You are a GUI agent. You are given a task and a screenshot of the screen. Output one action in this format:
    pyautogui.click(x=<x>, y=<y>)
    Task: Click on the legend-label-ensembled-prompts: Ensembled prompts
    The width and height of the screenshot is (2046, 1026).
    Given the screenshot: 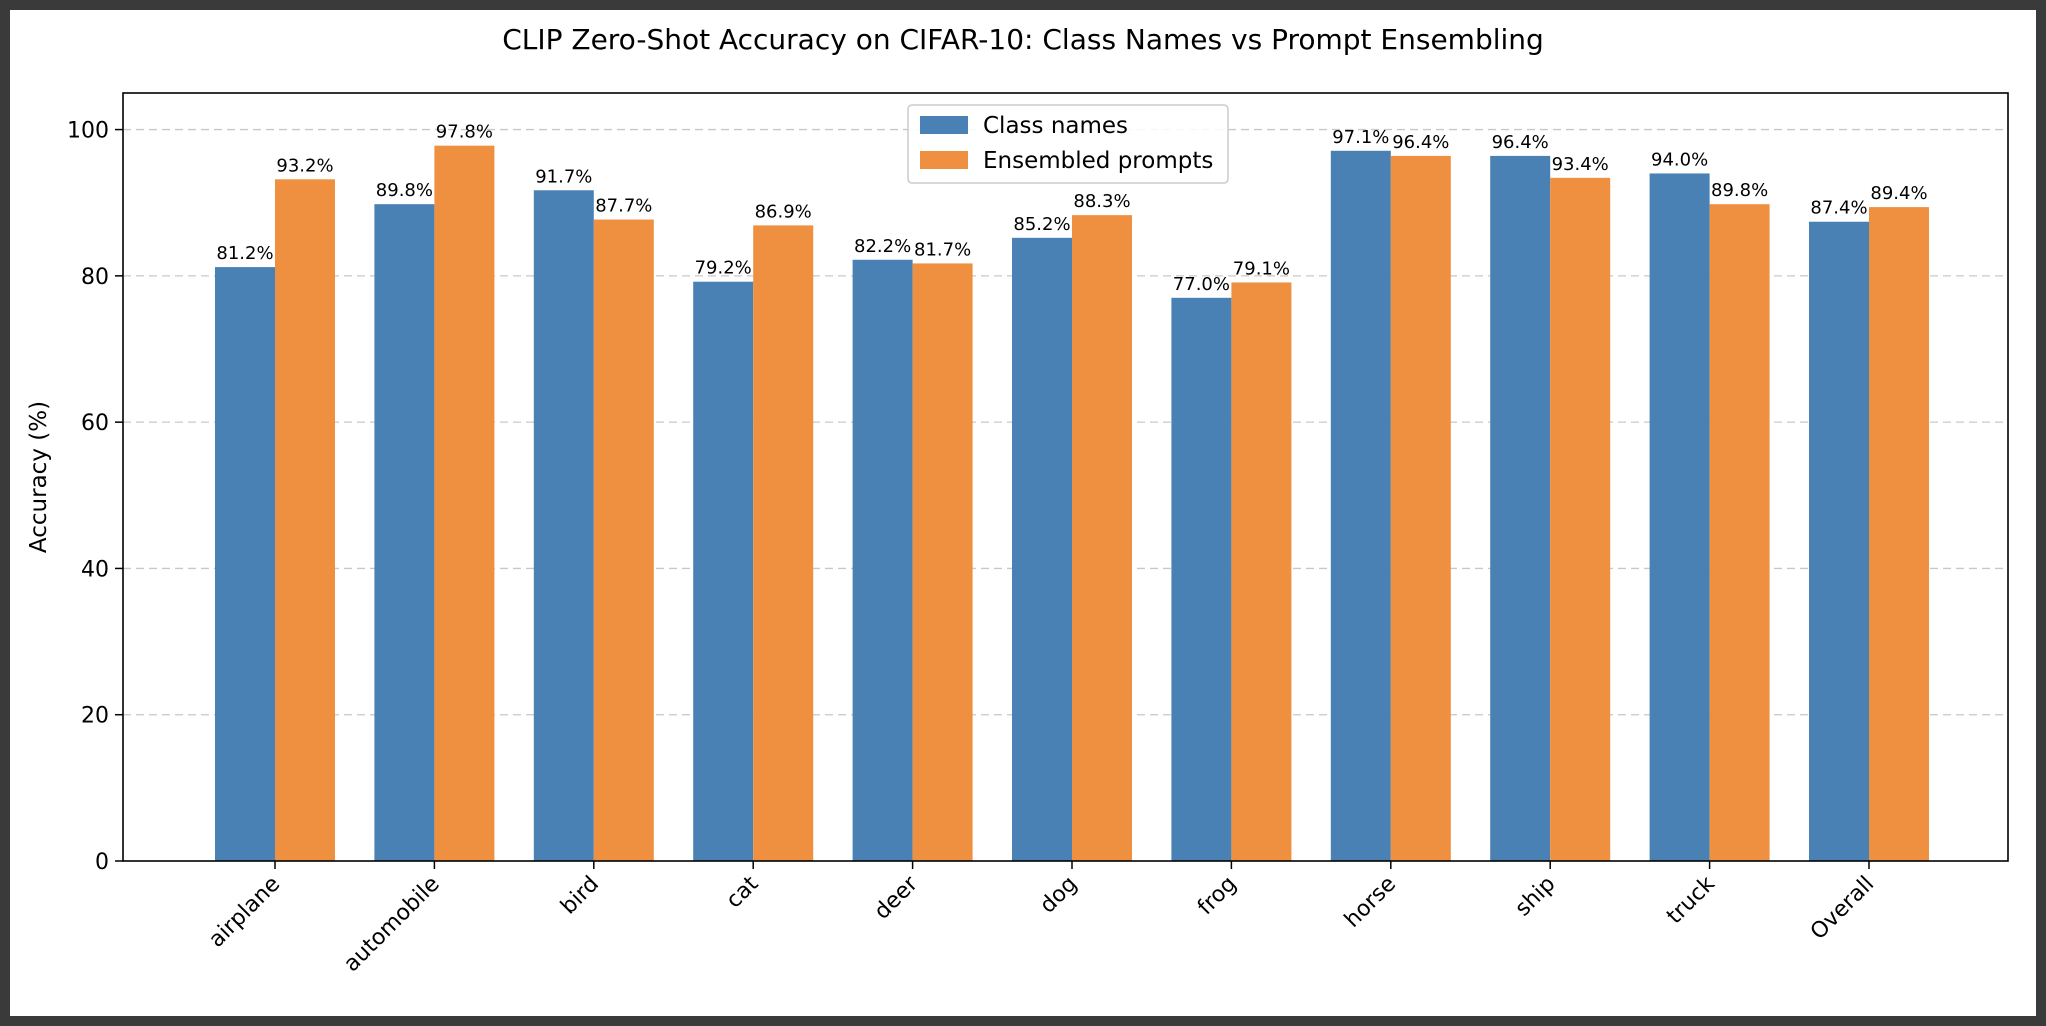 What is the action you would take?
    pyautogui.click(x=1098, y=161)
    